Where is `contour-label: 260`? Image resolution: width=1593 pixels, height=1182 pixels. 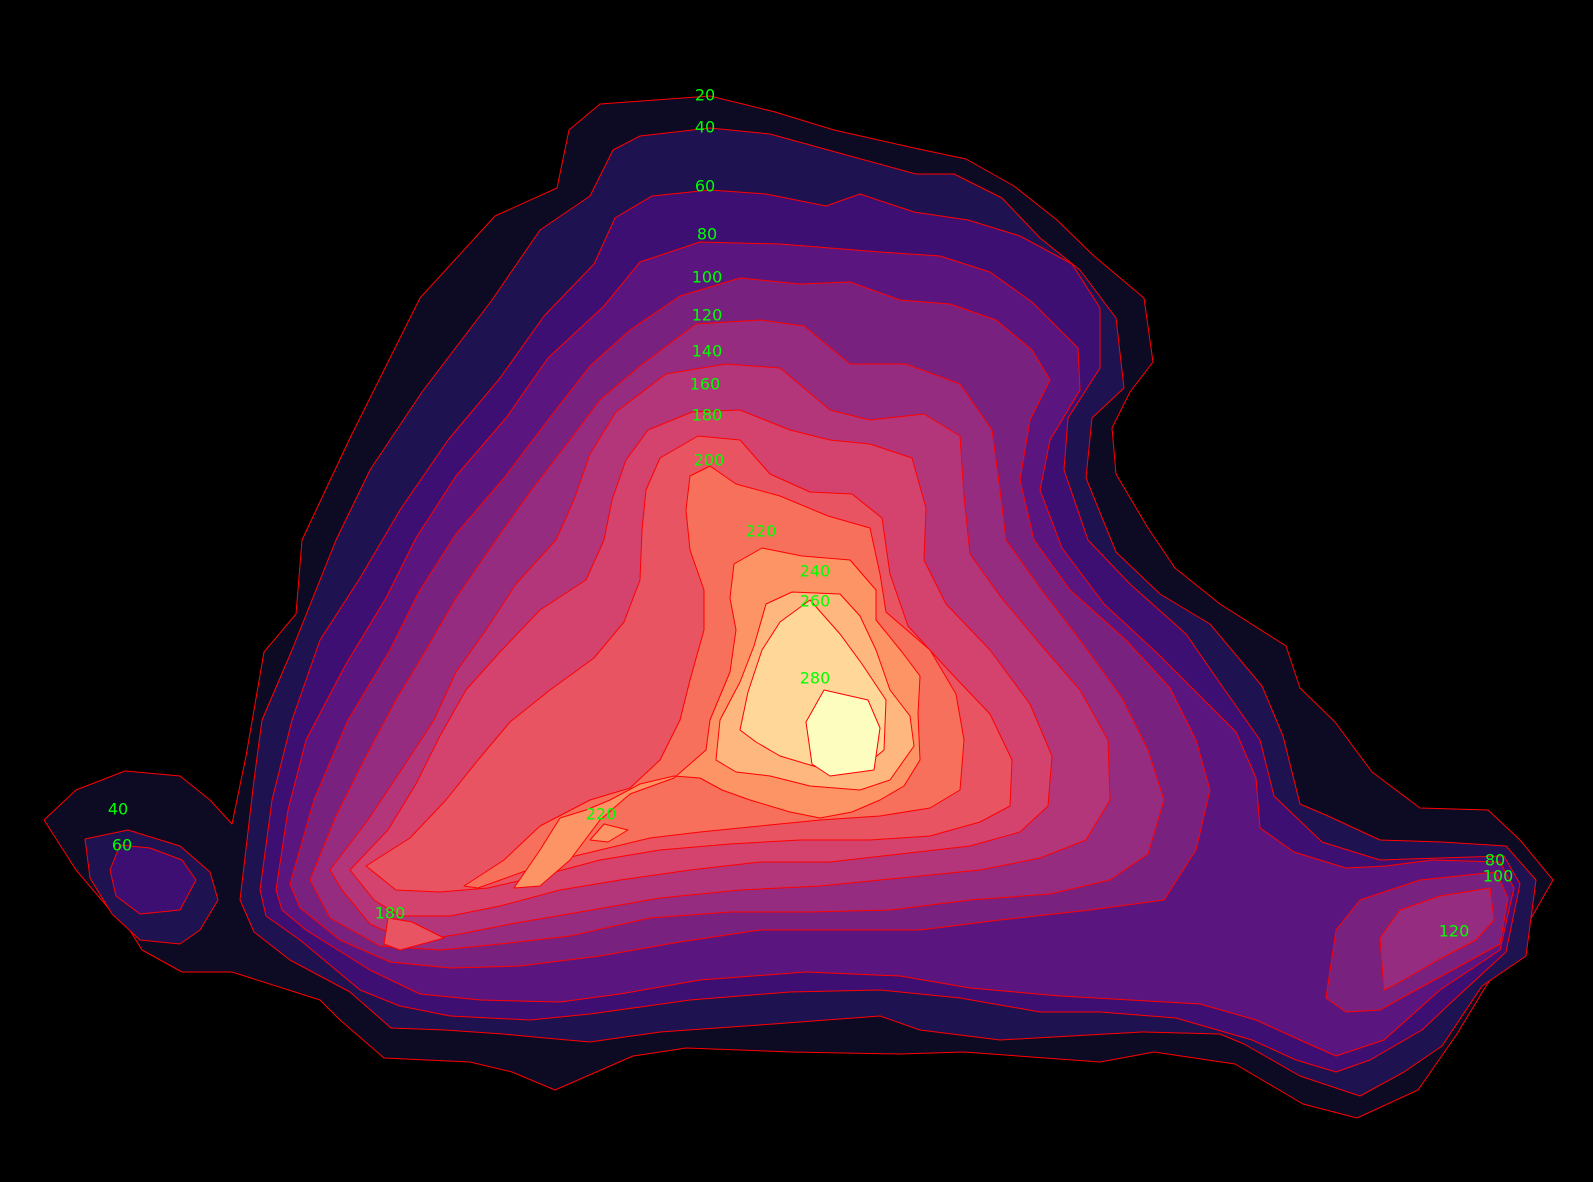
contour-label: 260 is located at coordinates (815, 601).